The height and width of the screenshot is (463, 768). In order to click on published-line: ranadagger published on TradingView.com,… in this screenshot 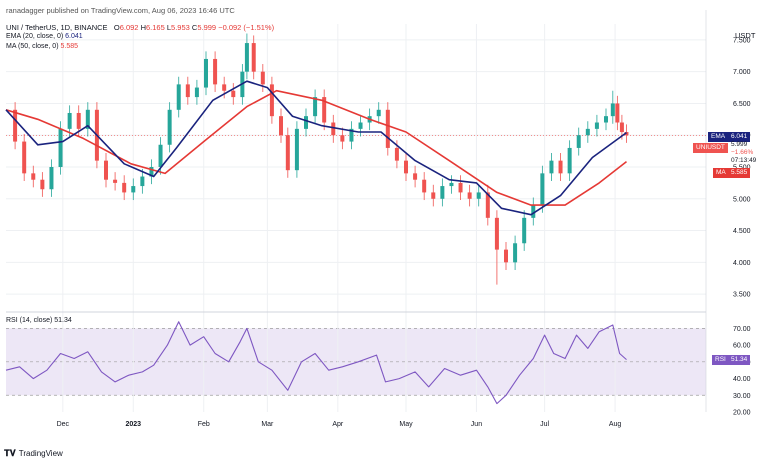, I will do `click(120, 10)`.